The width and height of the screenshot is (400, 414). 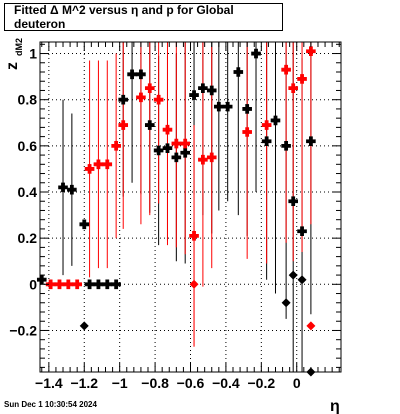 I want to click on x-tick-label: 0, so click(x=297, y=383).